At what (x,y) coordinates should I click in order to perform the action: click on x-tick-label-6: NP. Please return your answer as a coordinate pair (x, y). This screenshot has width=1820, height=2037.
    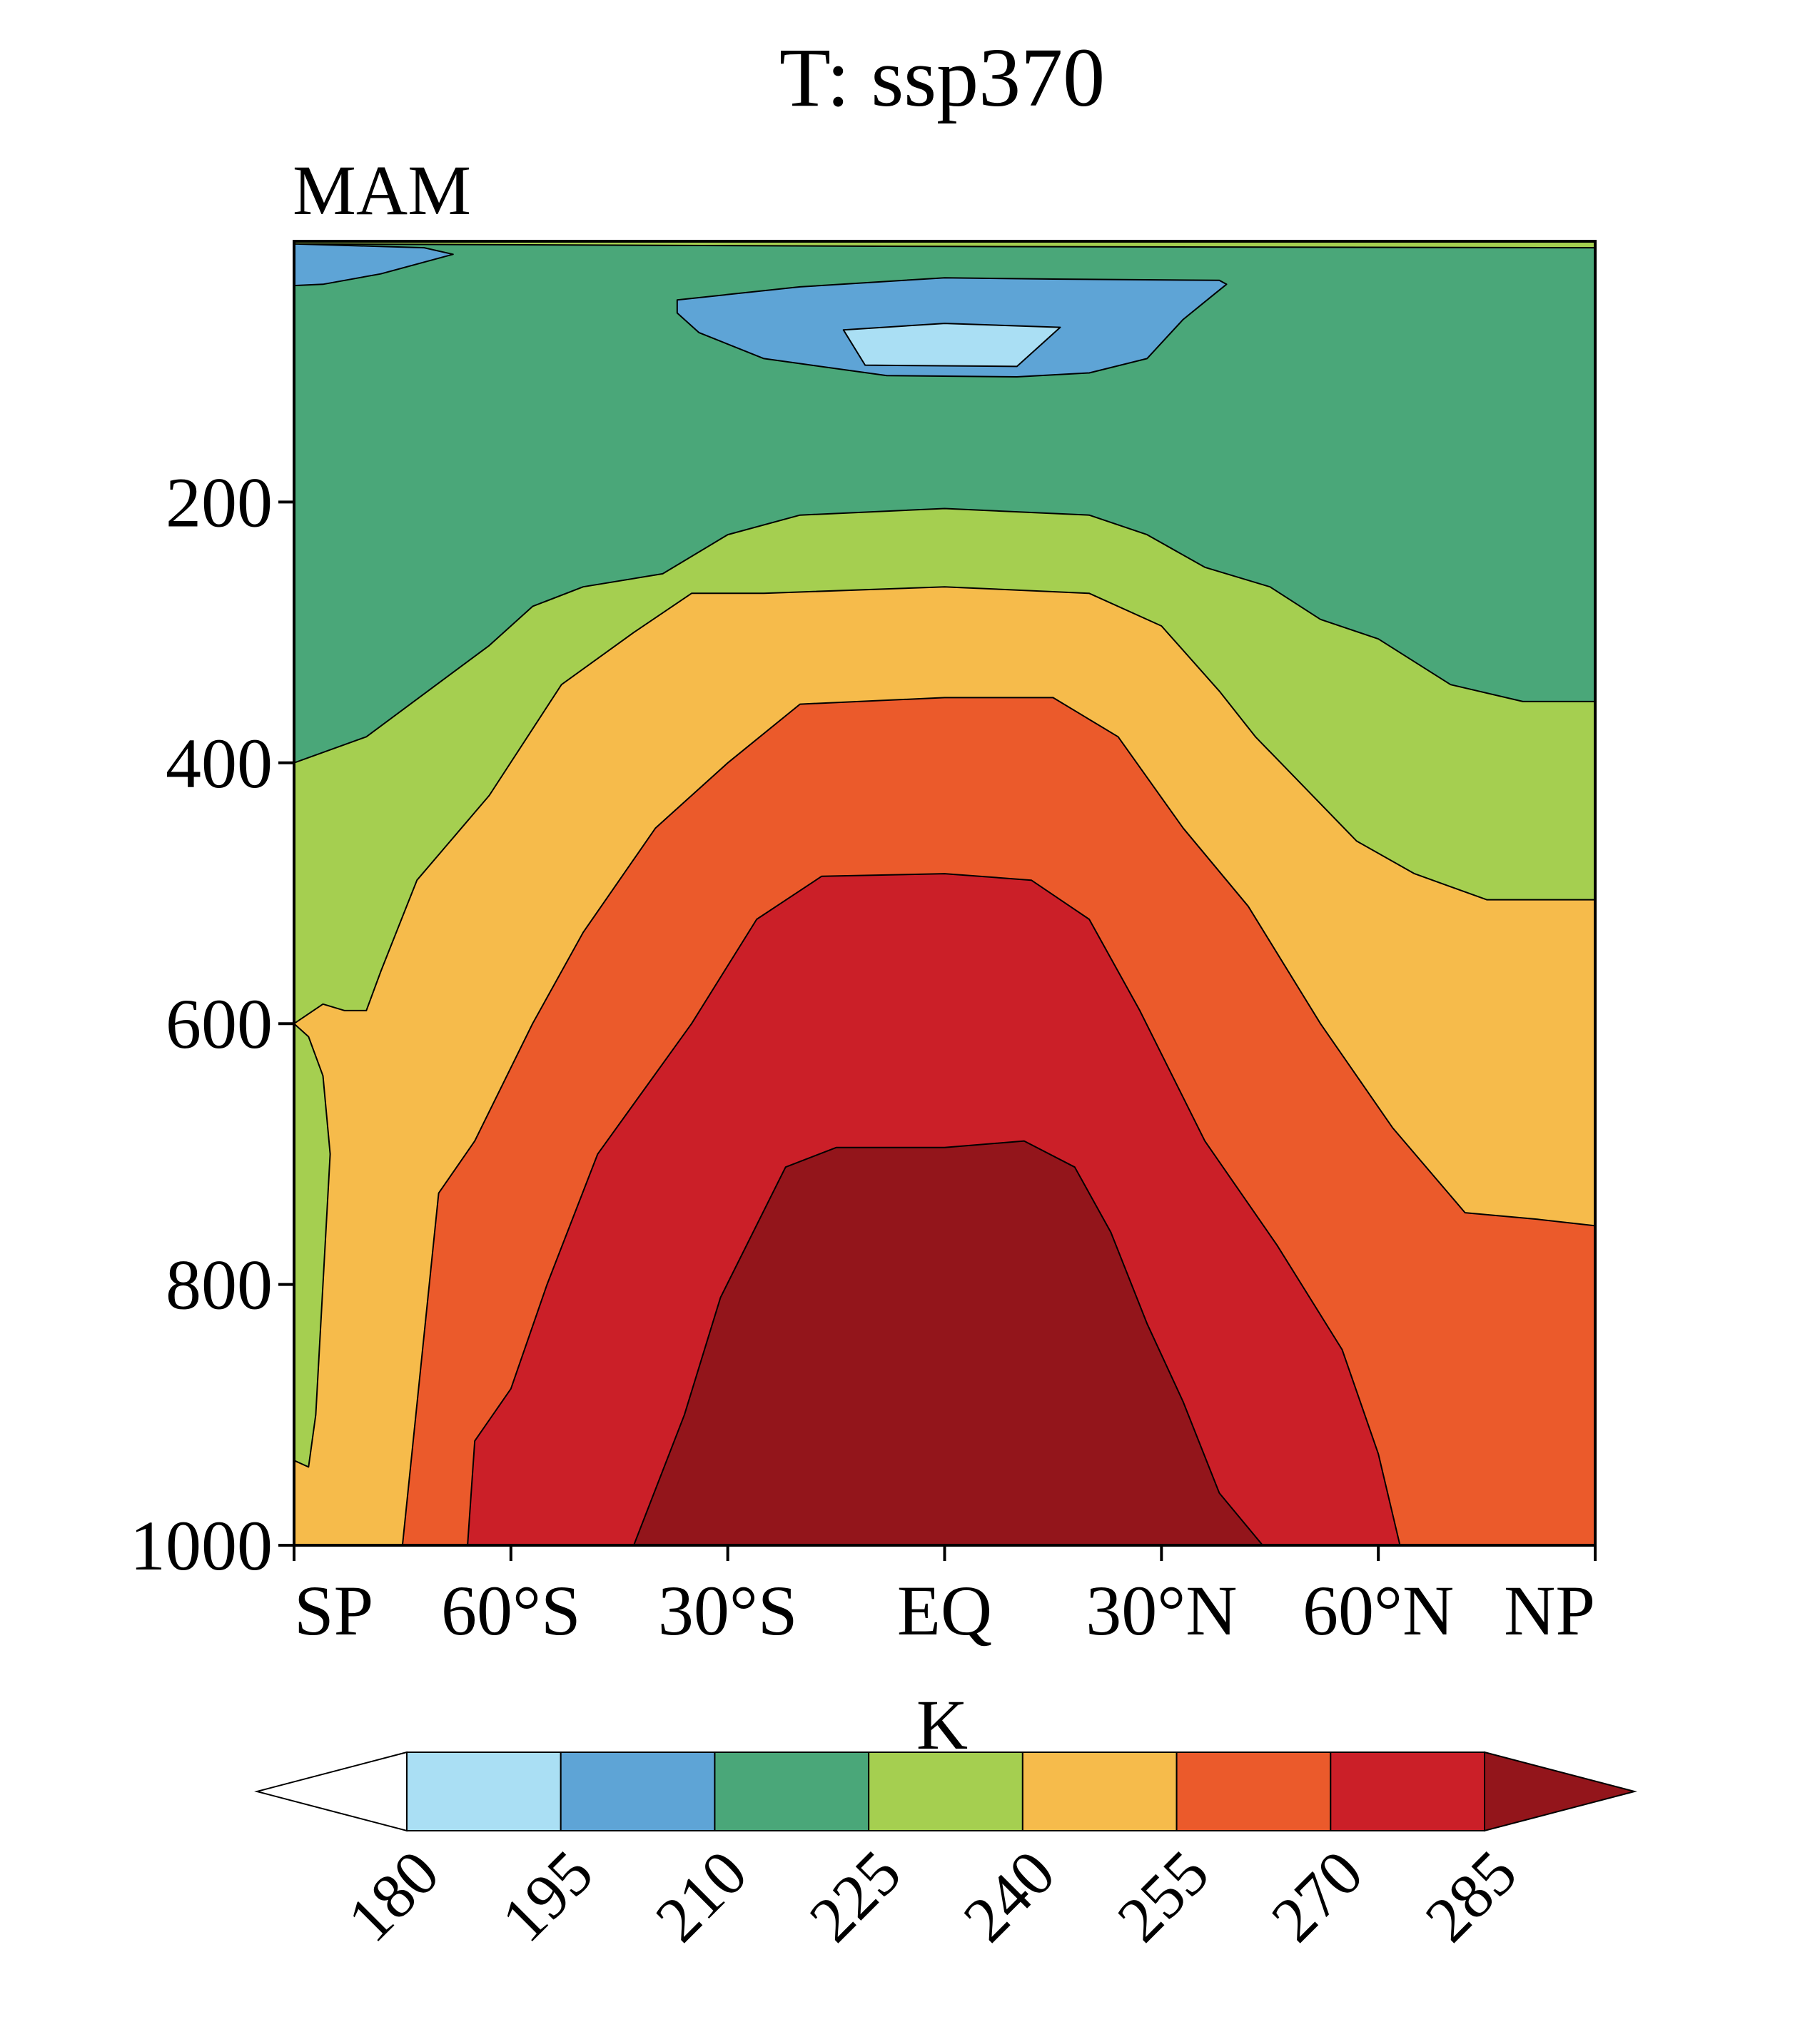
    Looking at the image, I should click on (1549, 1610).